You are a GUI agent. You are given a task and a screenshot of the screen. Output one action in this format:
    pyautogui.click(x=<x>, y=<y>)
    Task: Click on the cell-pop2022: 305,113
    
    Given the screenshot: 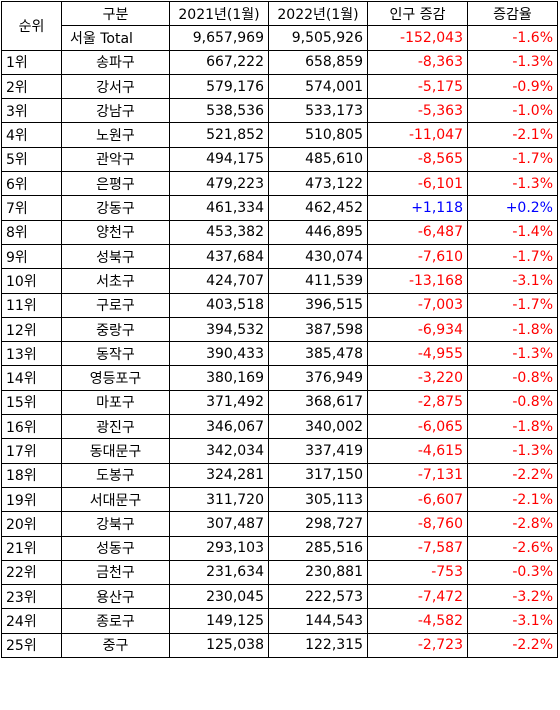 What is the action you would take?
    pyautogui.click(x=318, y=499)
    